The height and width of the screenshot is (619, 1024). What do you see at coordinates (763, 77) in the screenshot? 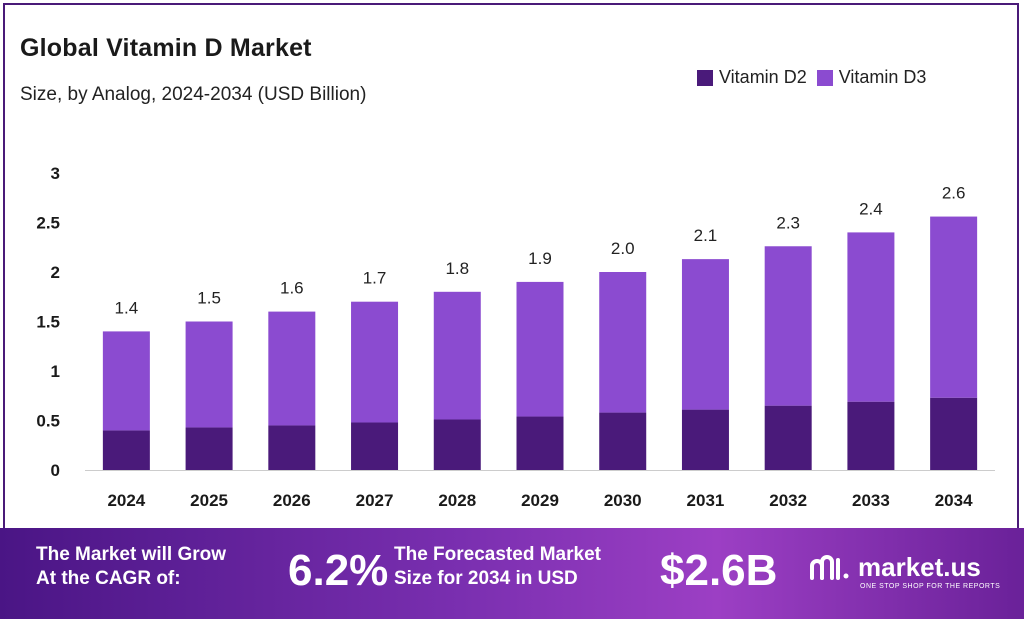
I see `legend-label-d2: Vitamin D2` at bounding box center [763, 77].